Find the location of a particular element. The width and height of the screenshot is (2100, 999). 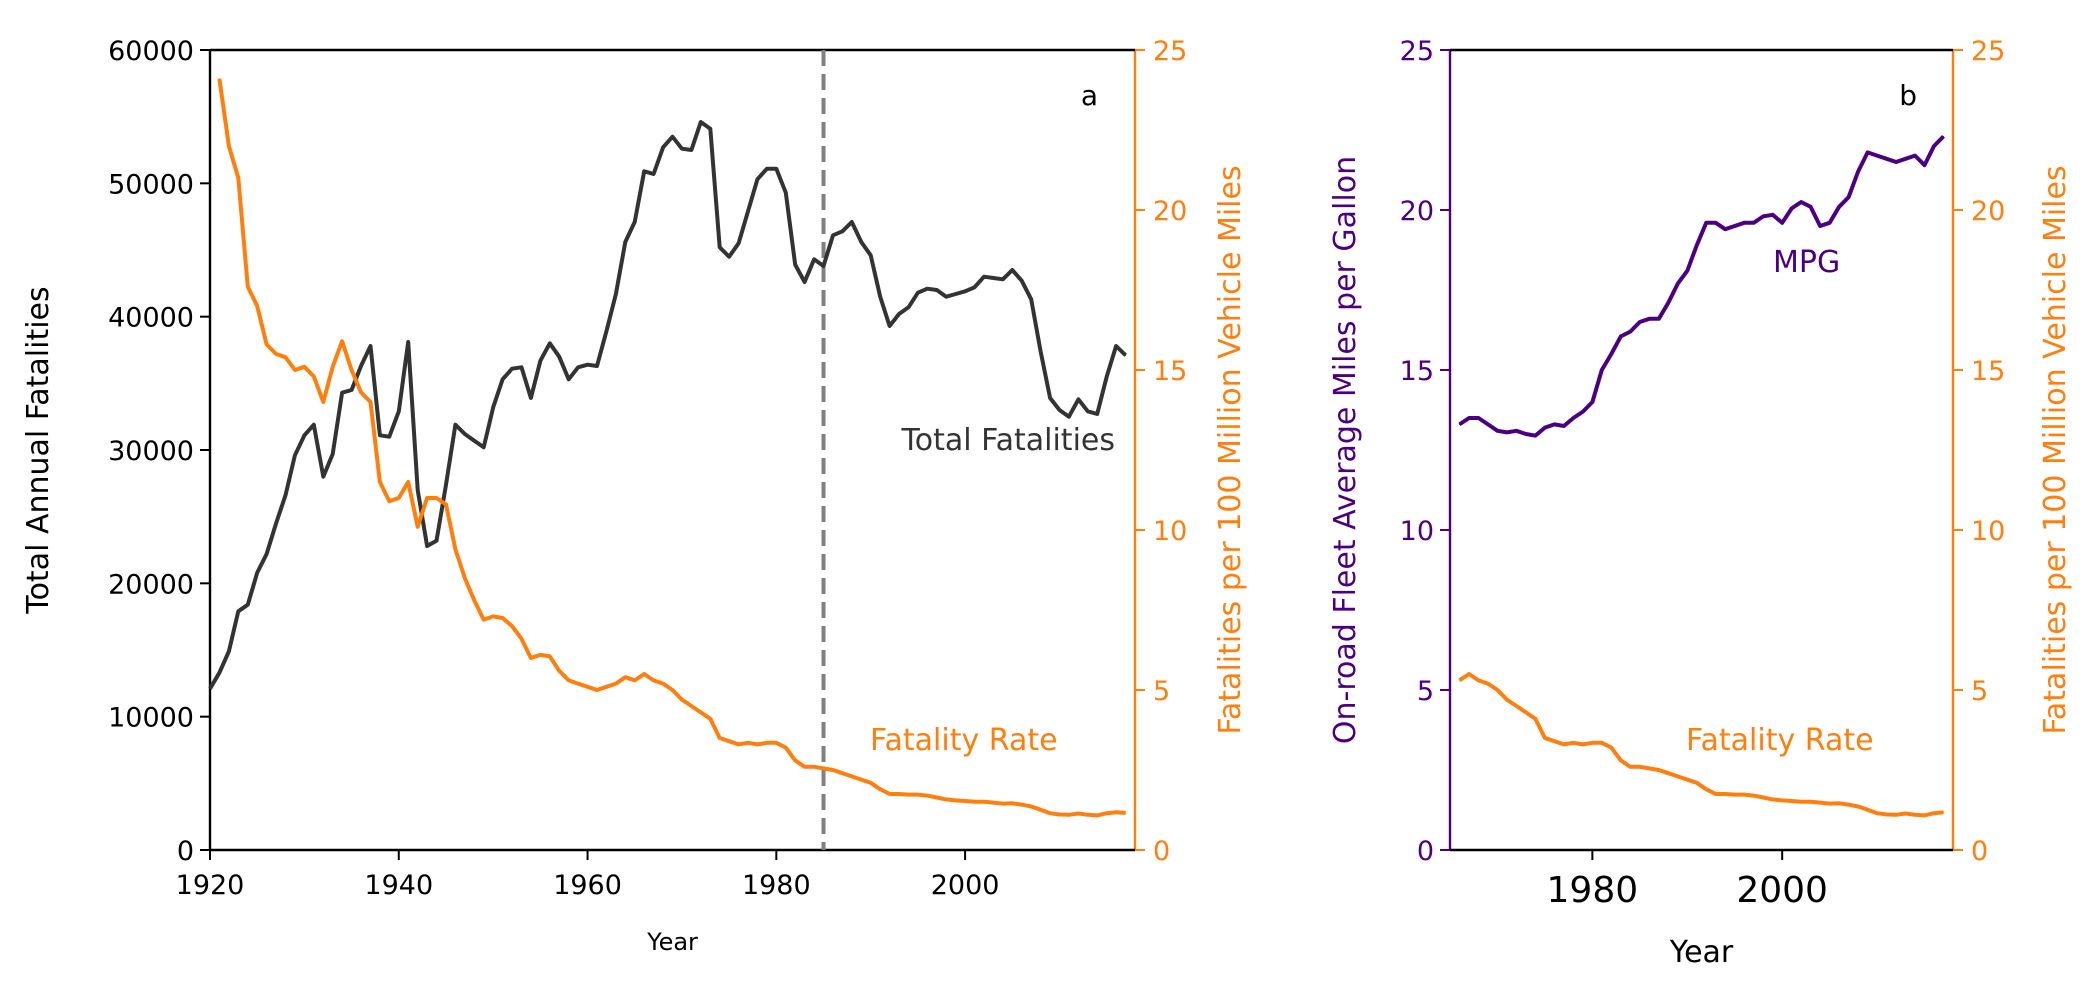

y-axis-label: On-road Fleet Average Miles per Gallon is located at coordinates (1345, 450).